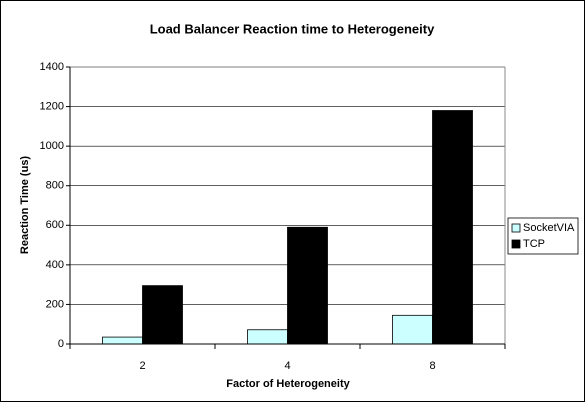  What do you see at coordinates (61, 344) in the screenshot?
I see `y-tick-label: 0` at bounding box center [61, 344].